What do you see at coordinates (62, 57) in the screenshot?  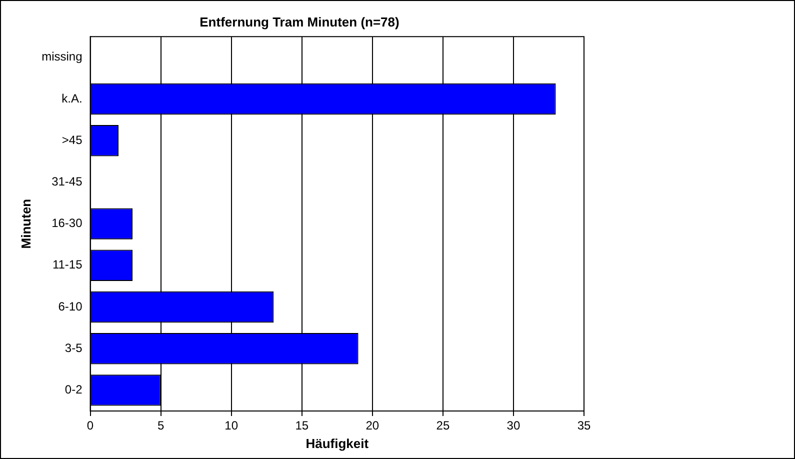 I see `y-tick-label: missing` at bounding box center [62, 57].